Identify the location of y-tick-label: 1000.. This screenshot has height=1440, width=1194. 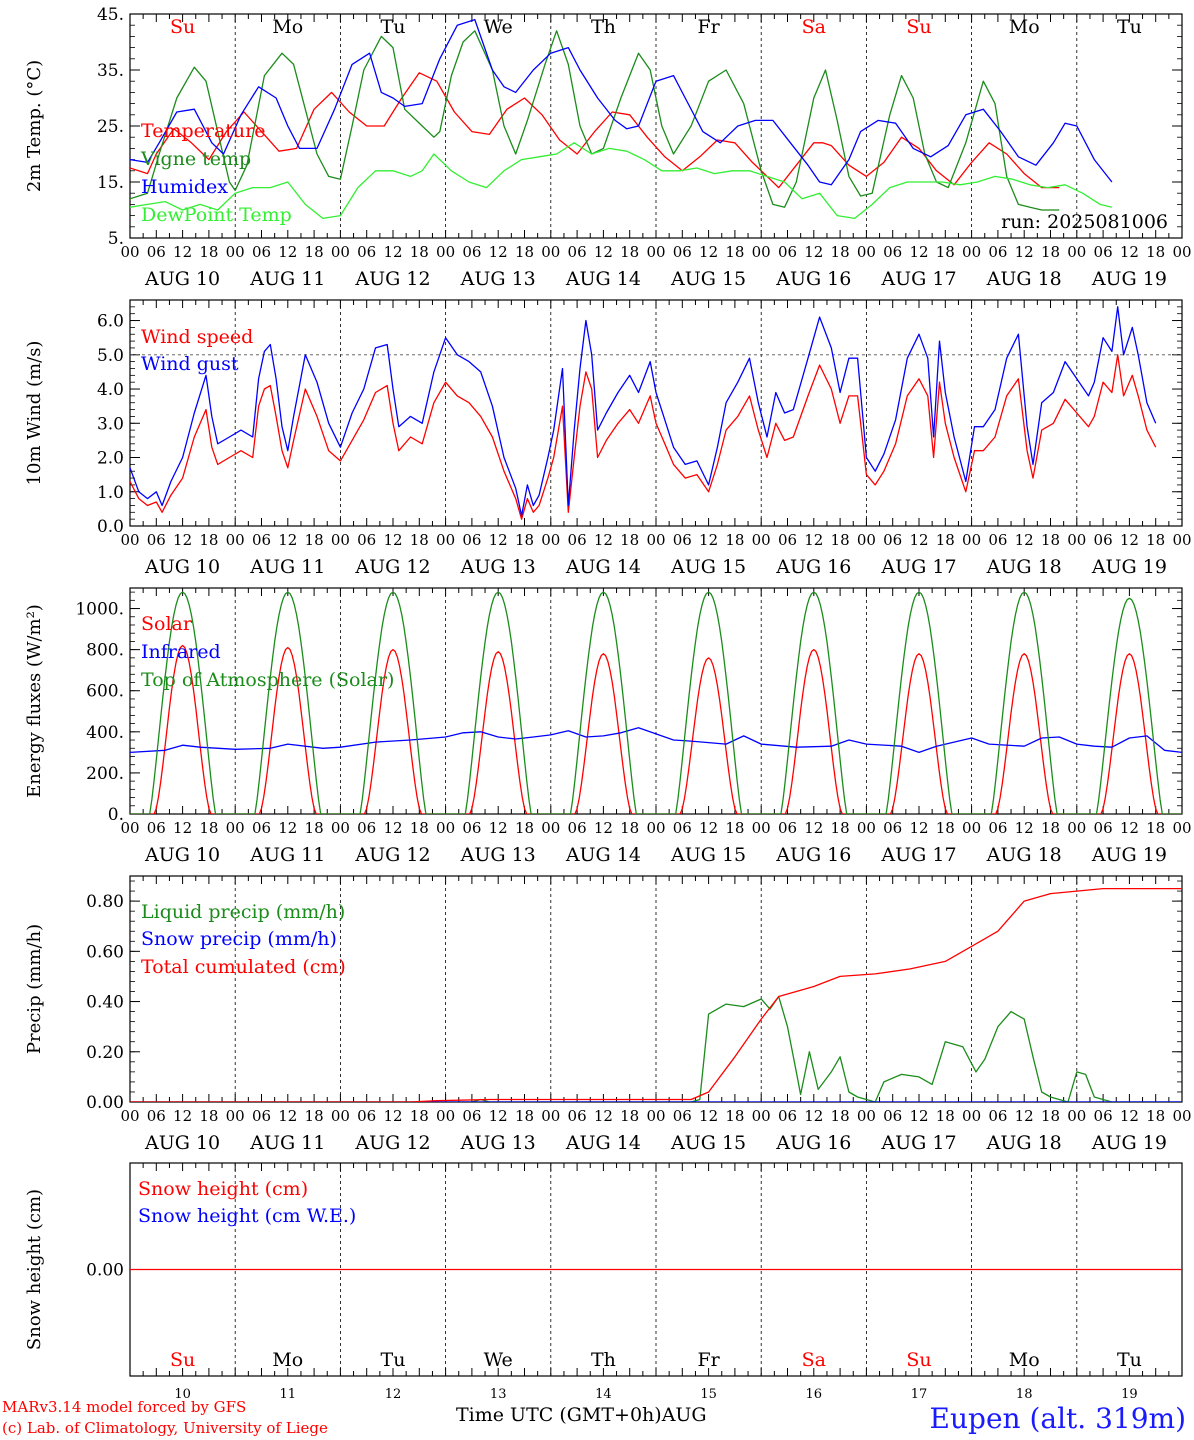
(99, 610).